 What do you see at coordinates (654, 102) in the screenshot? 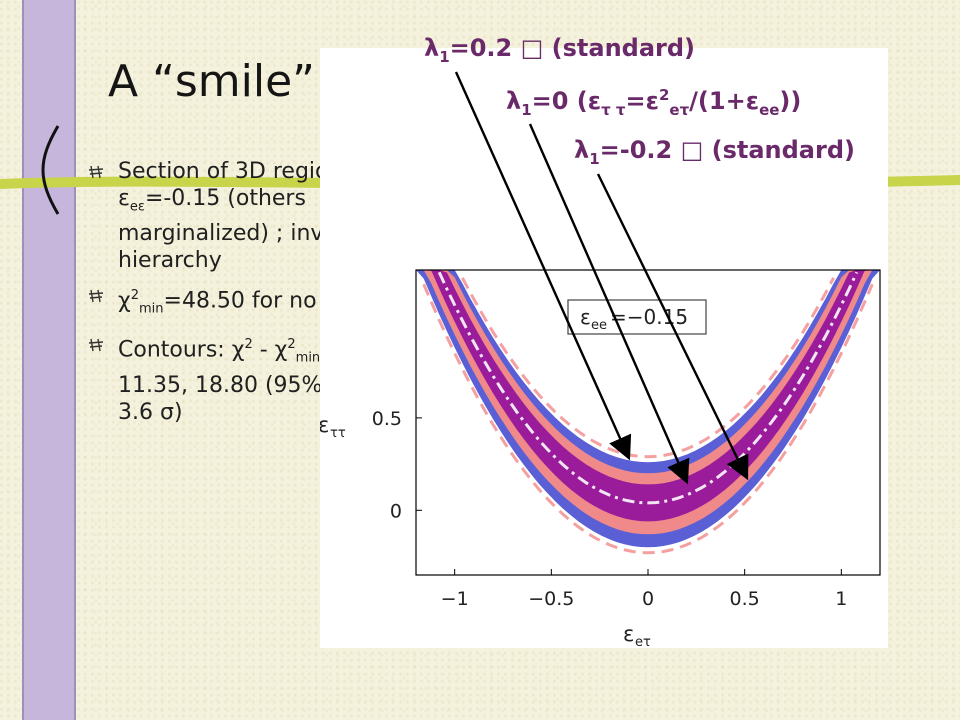
I see `annotation-lambda-zero: λ1=0 (ετ τ=ε2eτ/(1+εee))` at bounding box center [654, 102].